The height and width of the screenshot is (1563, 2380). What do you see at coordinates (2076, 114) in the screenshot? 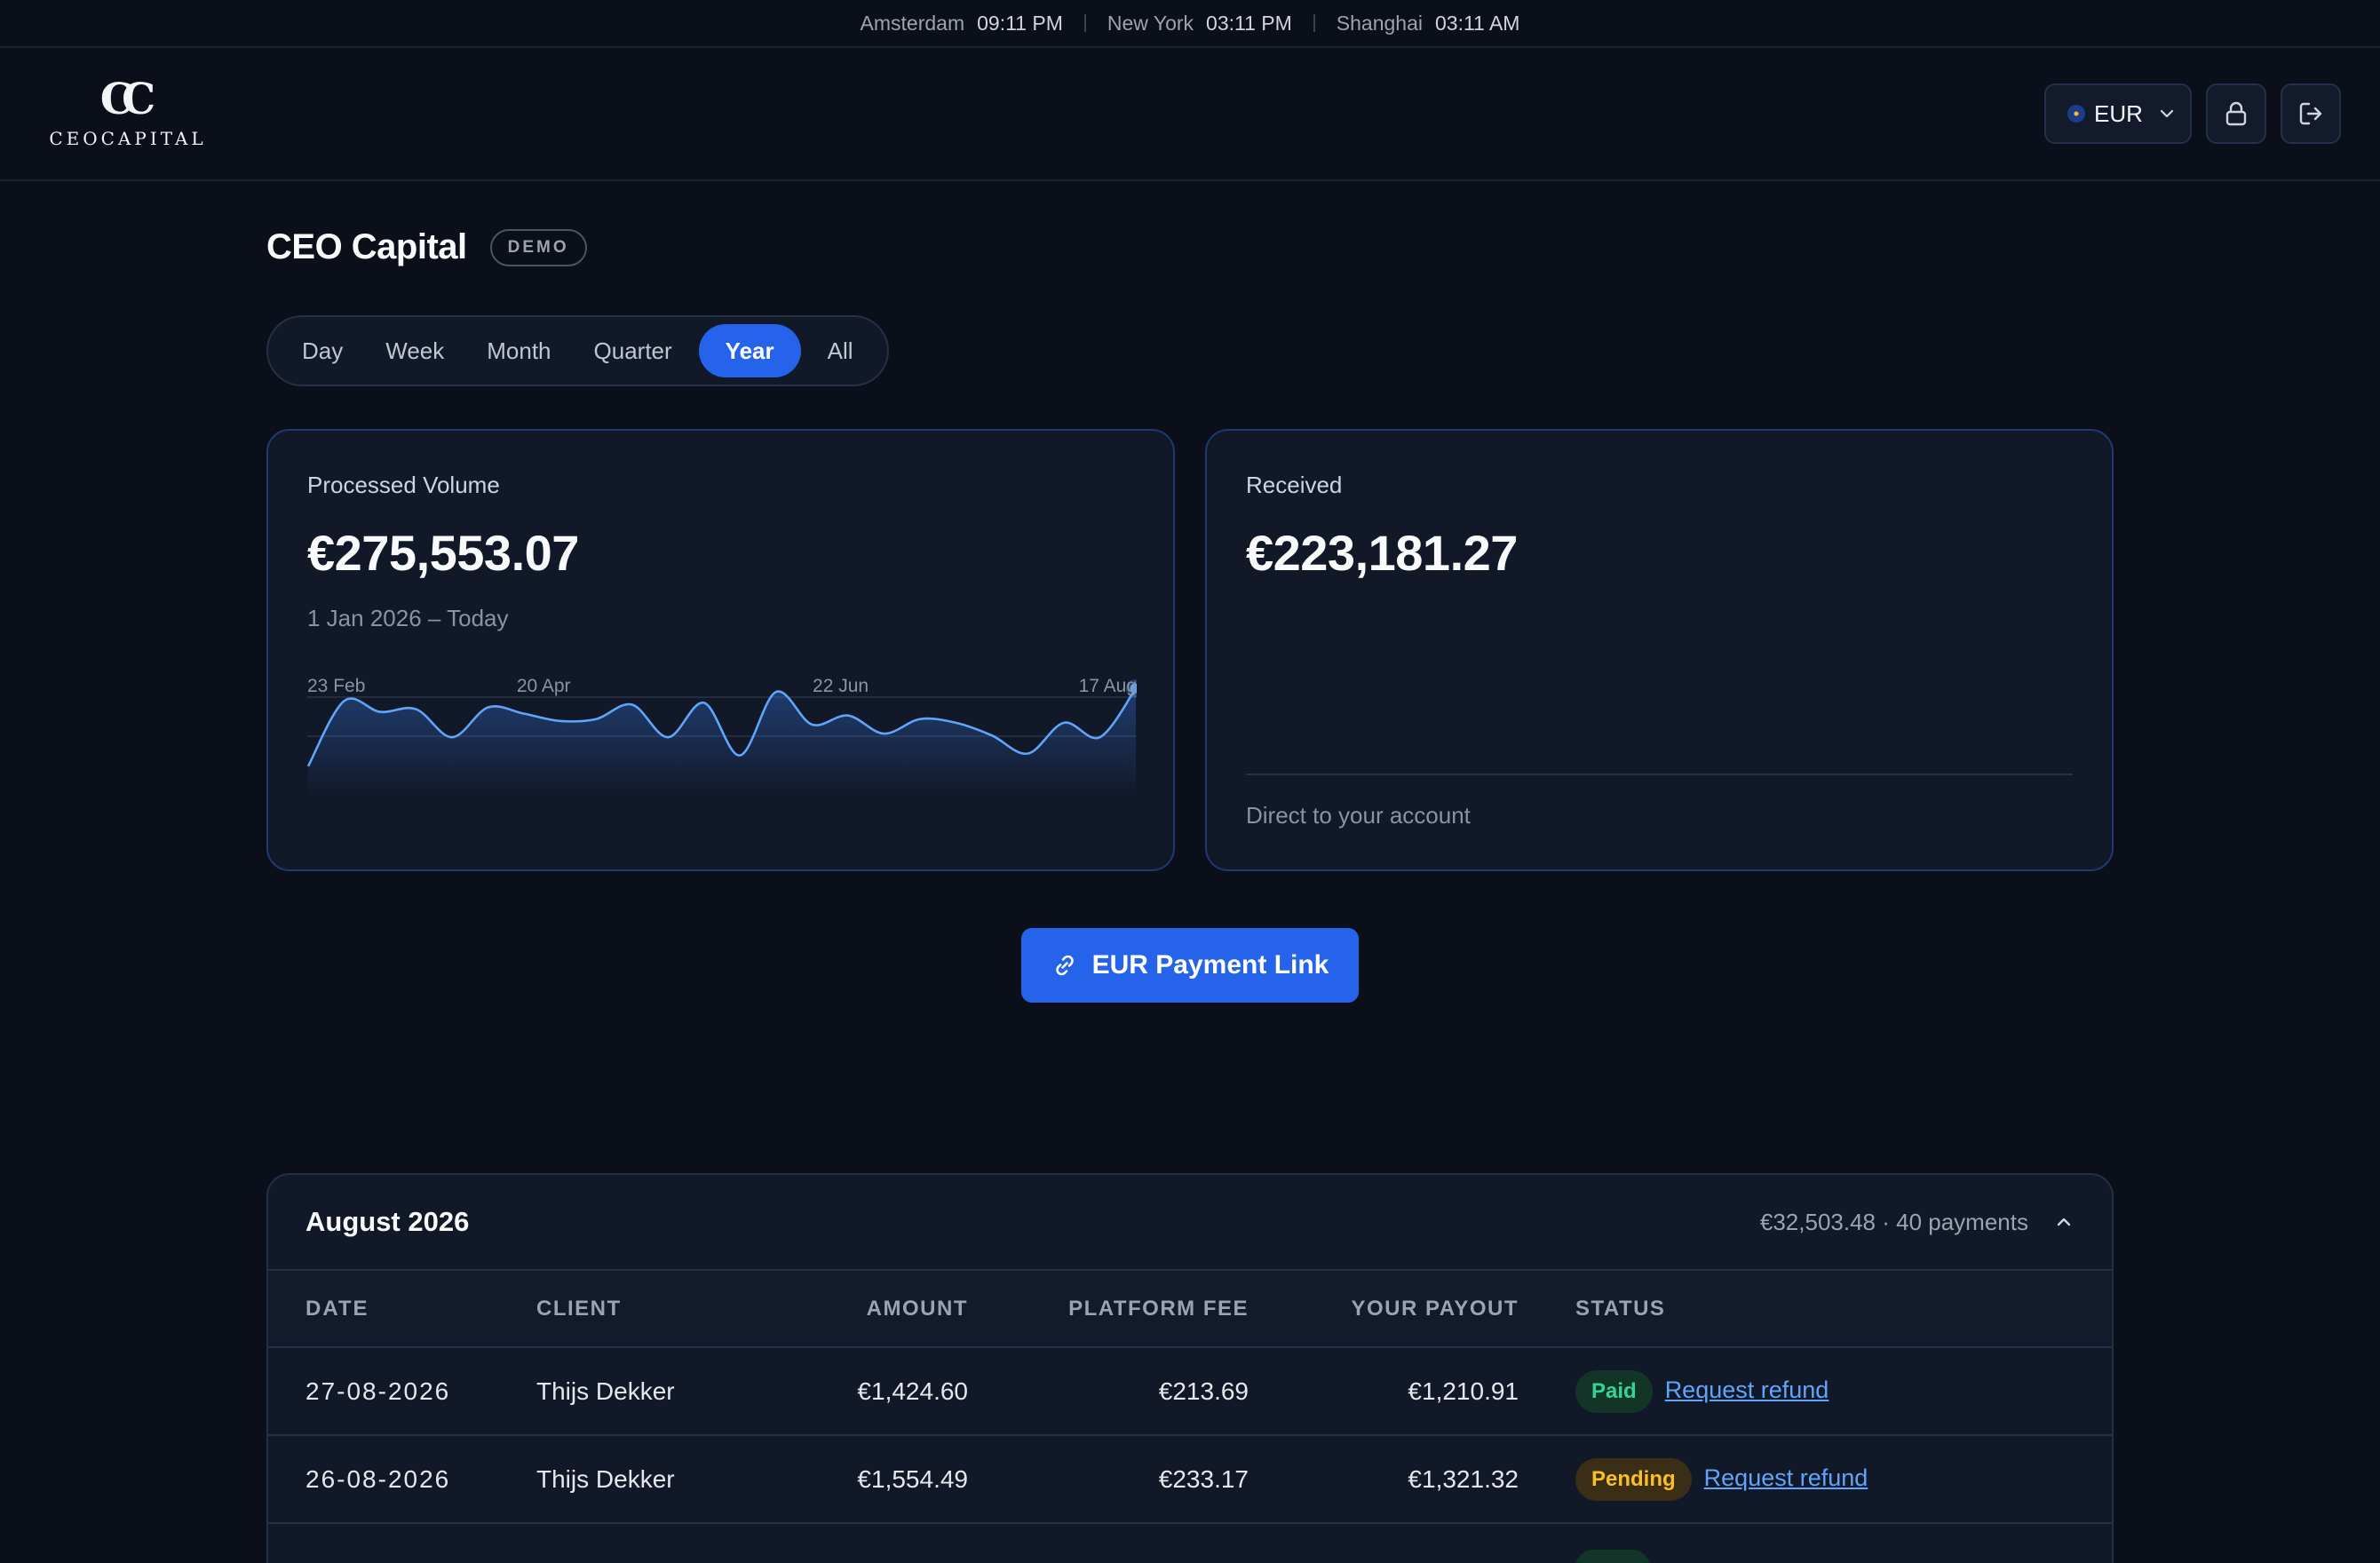
I see `eu-flag-icon` at bounding box center [2076, 114].